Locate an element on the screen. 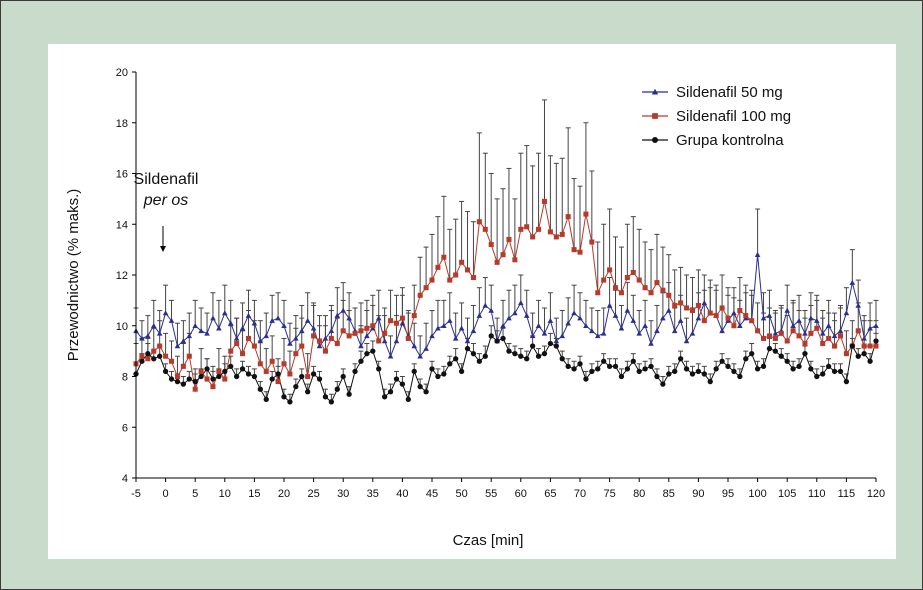 This screenshot has width=923, height=590. y-tick-label: 4 is located at coordinates (125, 479).